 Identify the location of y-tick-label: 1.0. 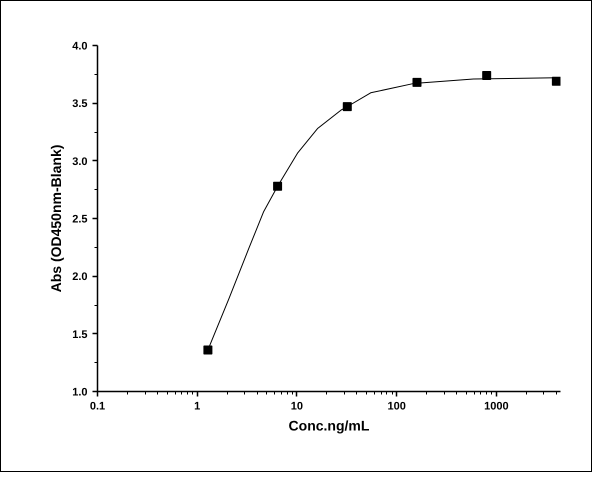
(80, 392).